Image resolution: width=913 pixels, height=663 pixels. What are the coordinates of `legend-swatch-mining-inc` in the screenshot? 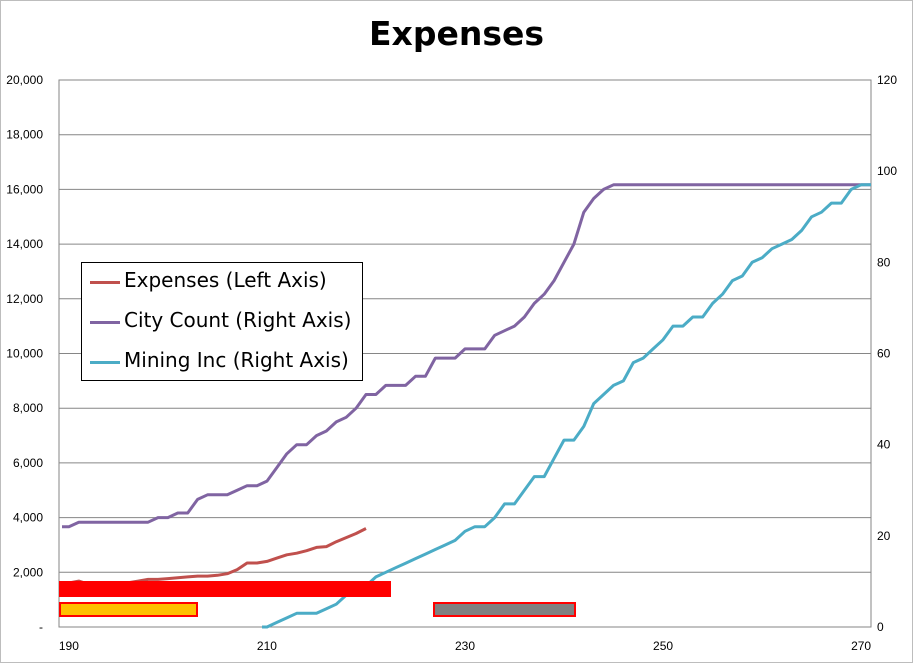 It's located at (105, 362).